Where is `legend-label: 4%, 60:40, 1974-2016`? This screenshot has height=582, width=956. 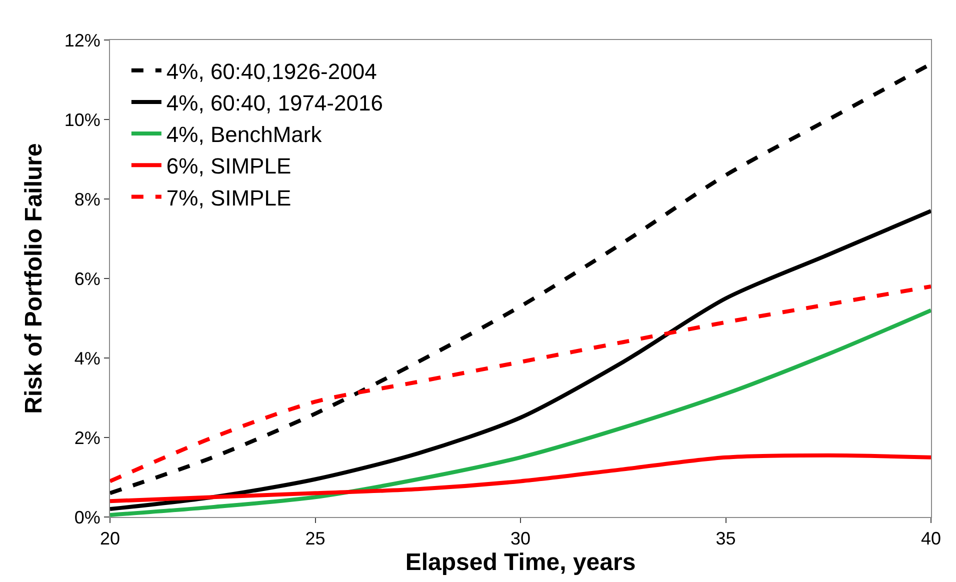 legend-label: 4%, 60:40, 1974-2016 is located at coordinates (274, 103).